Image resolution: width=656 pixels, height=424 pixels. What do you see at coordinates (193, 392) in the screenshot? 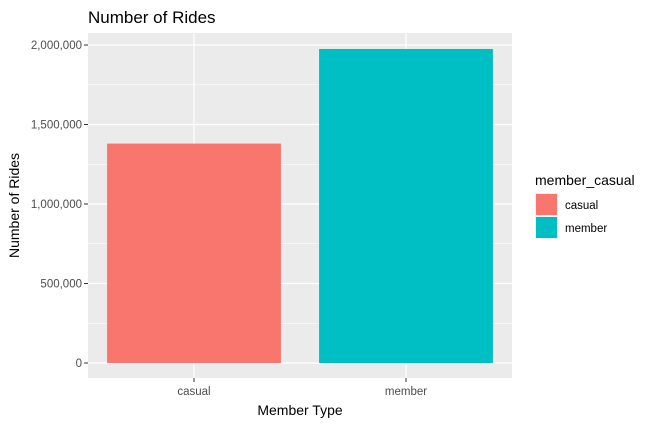
I see `x-tick-label-casual: casual` at bounding box center [193, 392].